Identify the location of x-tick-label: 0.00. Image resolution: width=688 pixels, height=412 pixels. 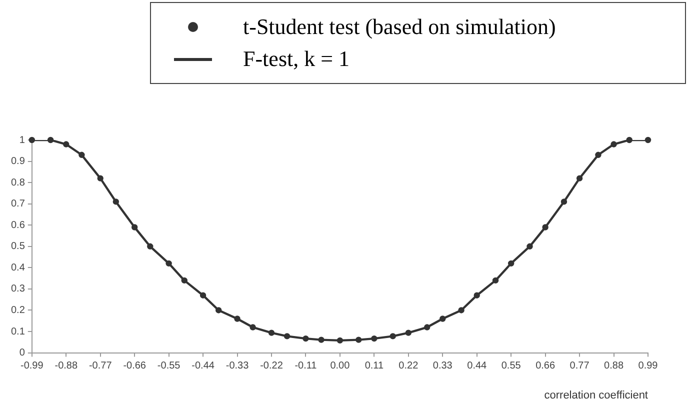
(340, 366).